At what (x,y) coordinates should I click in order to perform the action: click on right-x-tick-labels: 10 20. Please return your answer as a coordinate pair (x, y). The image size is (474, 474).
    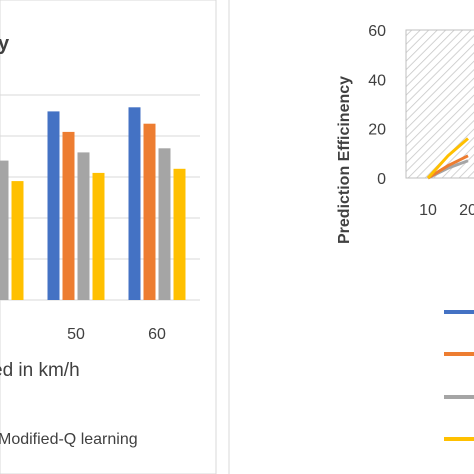
    Looking at the image, I should click on (446, 210).